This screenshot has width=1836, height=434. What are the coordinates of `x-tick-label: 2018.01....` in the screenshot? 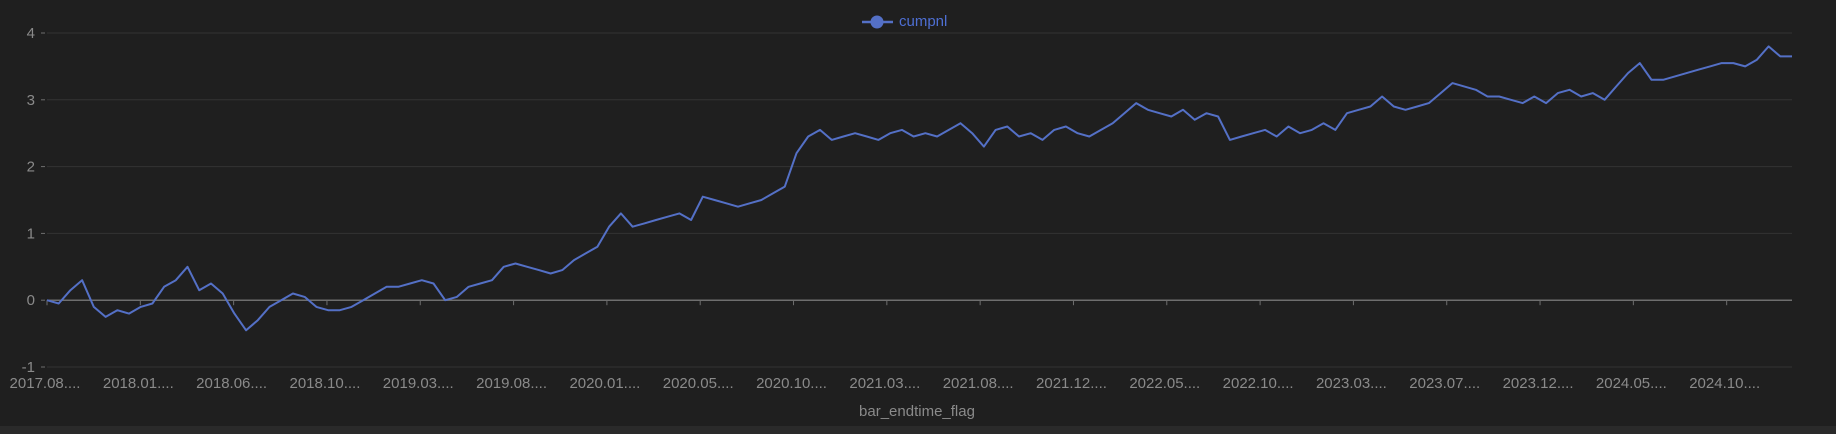 It's located at (138, 383).